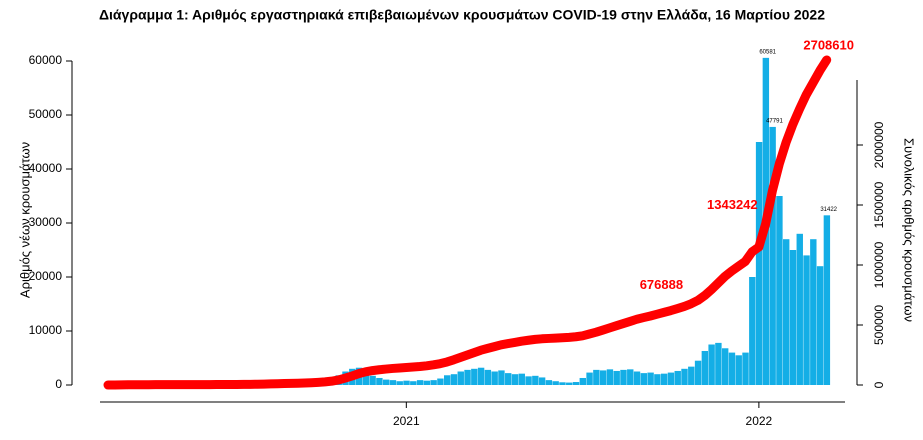 Image resolution: width=923 pixels, height=440 pixels. What do you see at coordinates (774, 122) in the screenshot?
I see `data-label: 47791` at bounding box center [774, 122].